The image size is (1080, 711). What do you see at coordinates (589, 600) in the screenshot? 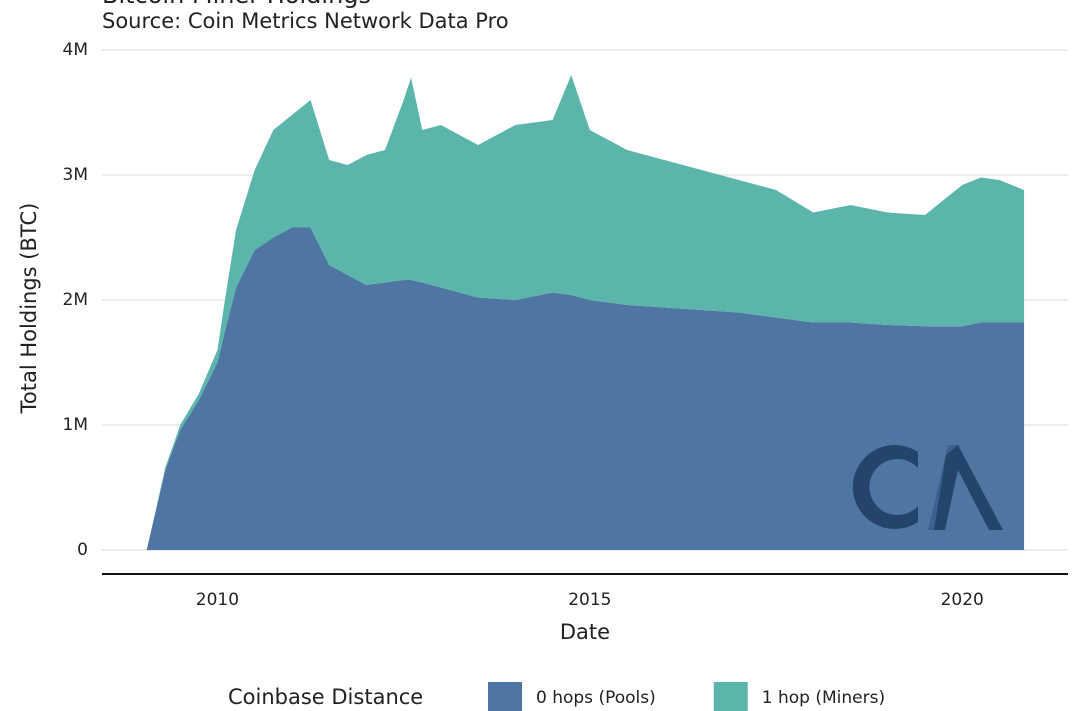
I see `x-tick-label: 2015` at bounding box center [589, 600].